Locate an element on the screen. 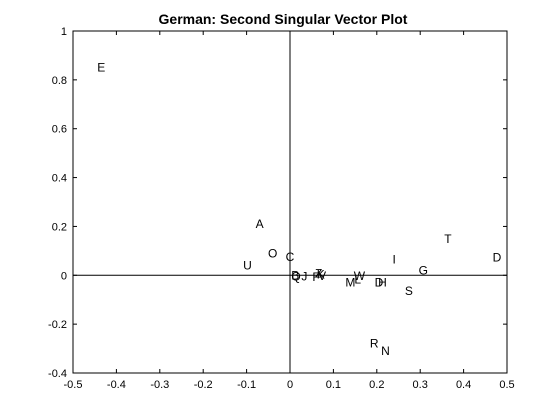 This screenshot has height=420, width=560. data-point-label: H is located at coordinates (382, 283).